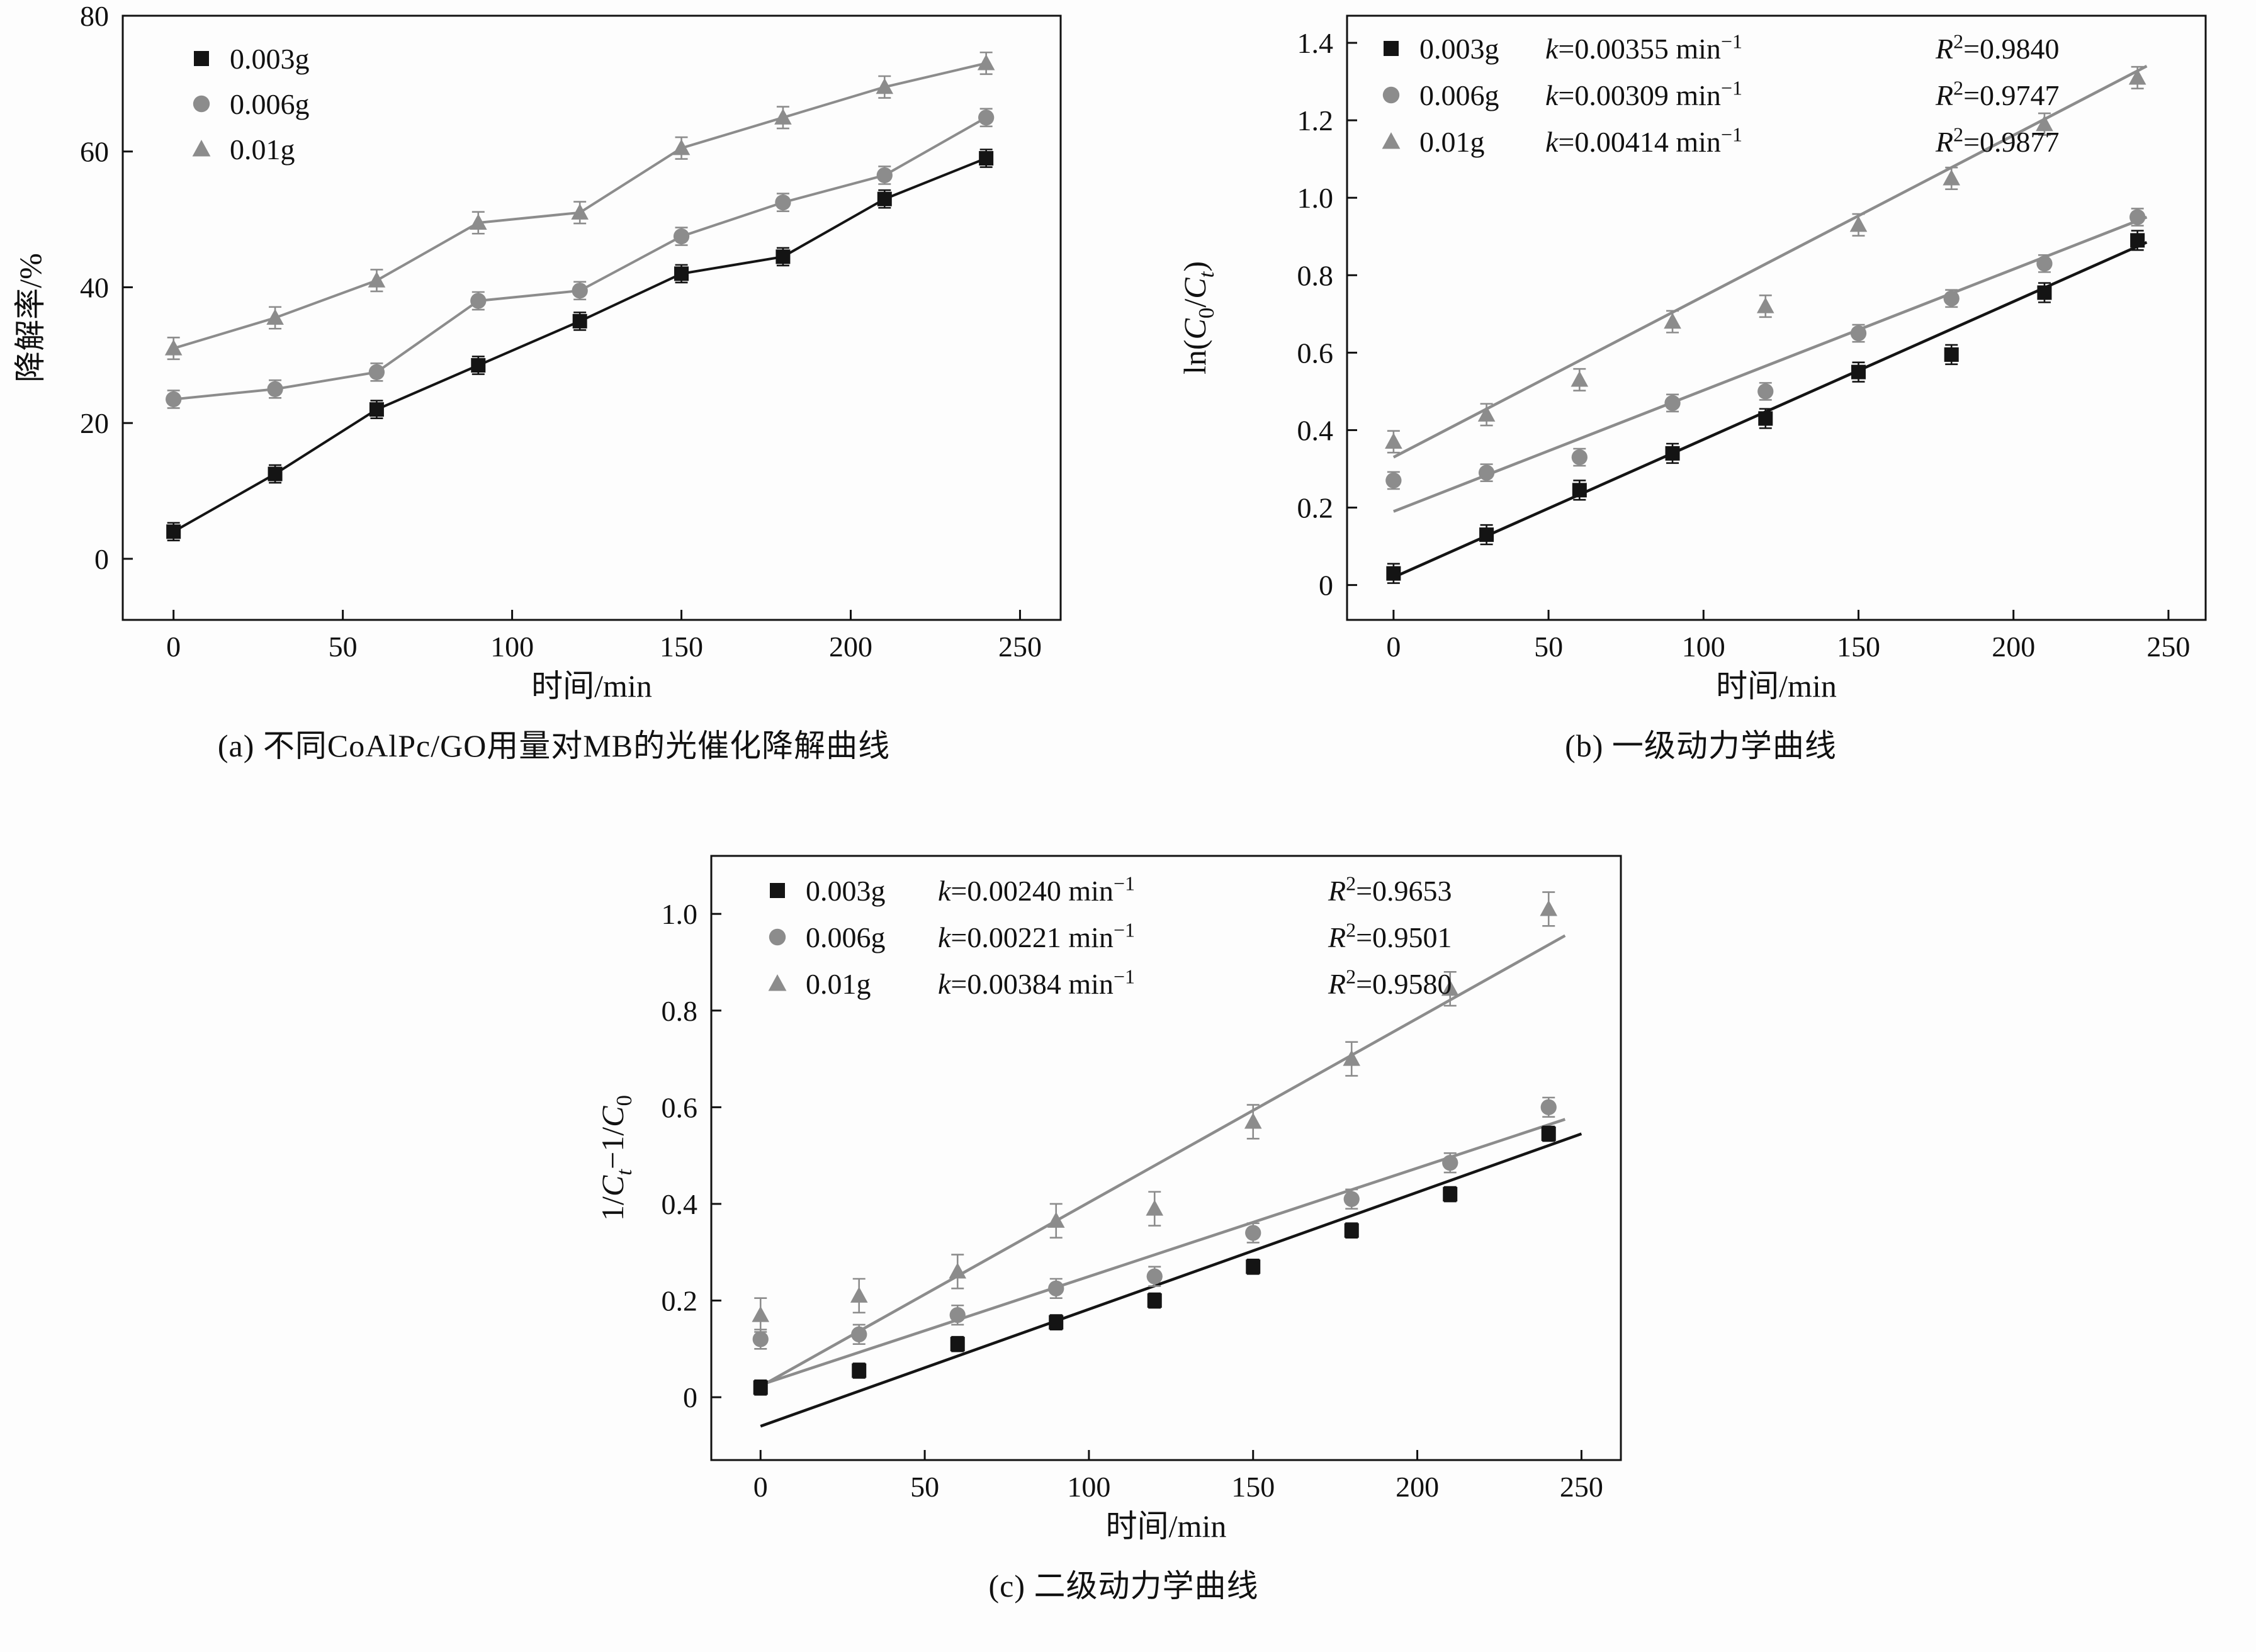  I want to click on text-token: =0.00240 min, so click(1032, 891).